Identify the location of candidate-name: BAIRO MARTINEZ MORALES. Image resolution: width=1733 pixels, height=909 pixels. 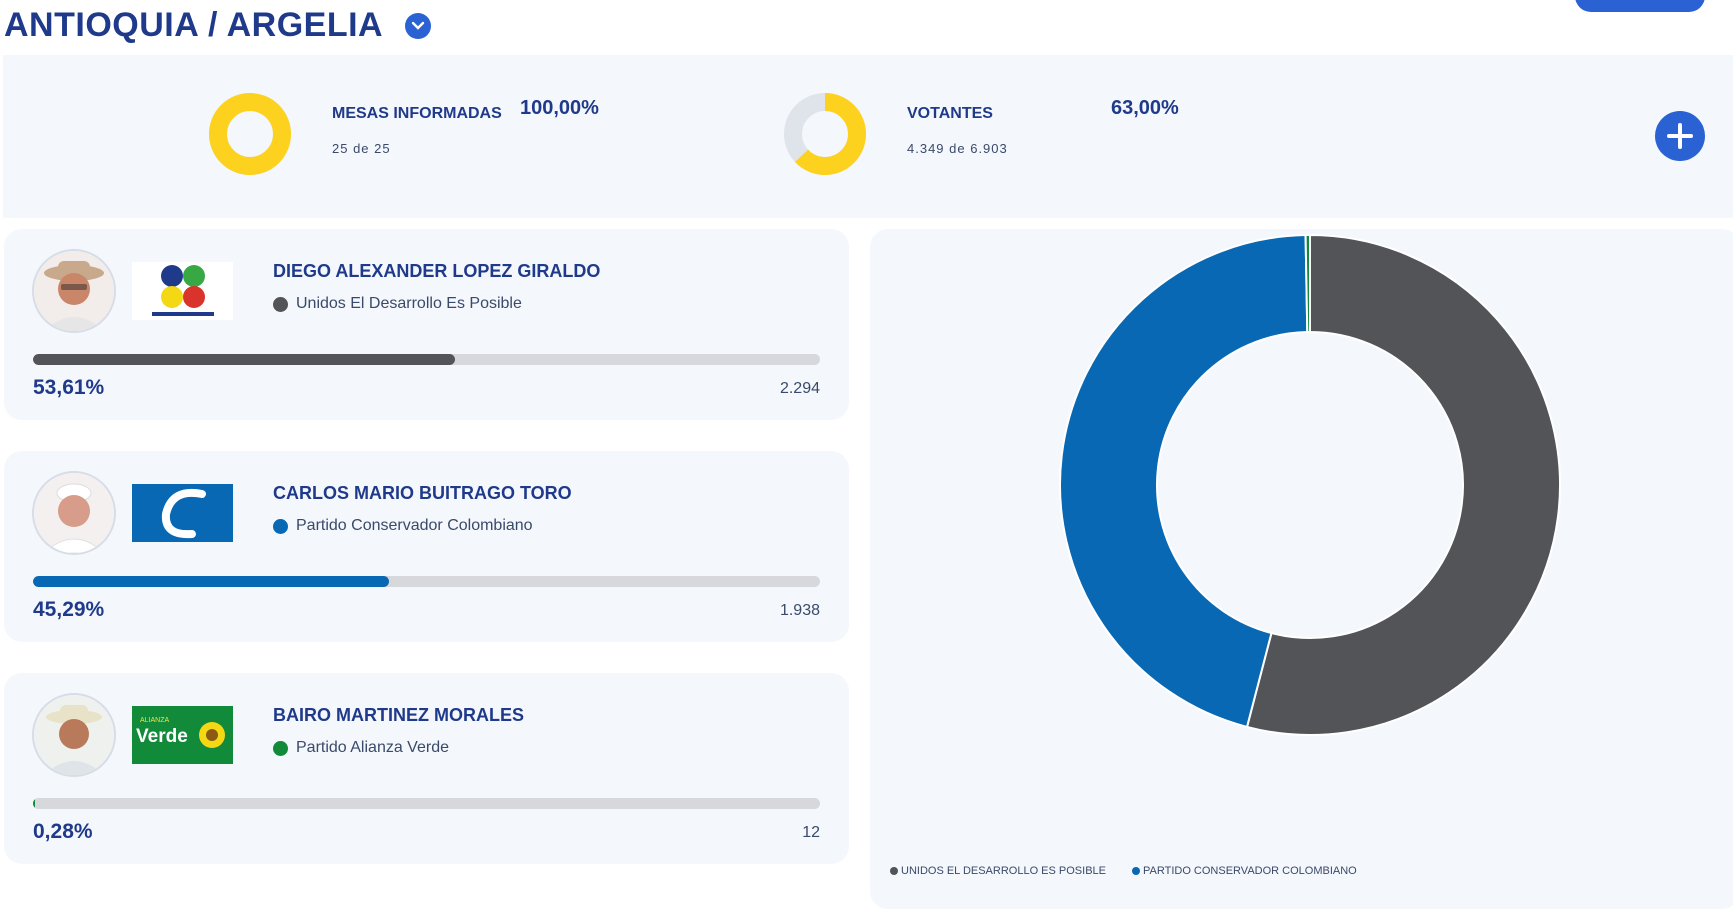
(398, 715).